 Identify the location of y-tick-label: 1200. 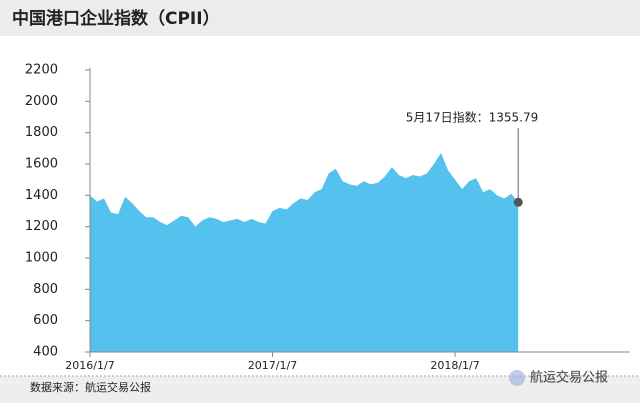
(41, 226).